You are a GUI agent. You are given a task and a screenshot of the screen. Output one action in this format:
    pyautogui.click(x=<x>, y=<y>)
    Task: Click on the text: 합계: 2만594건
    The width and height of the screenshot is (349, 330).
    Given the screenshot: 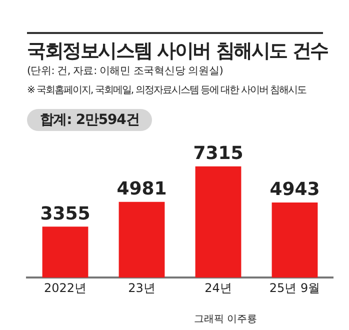 What is the action you would take?
    pyautogui.click(x=89, y=120)
    